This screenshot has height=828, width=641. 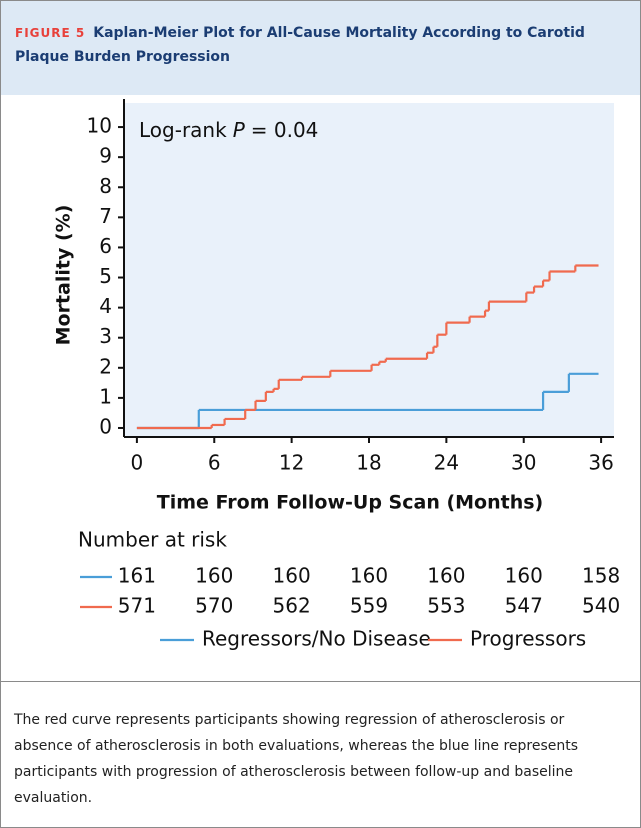 What do you see at coordinates (137, 576) in the screenshot?
I see `risk-count: 161` at bounding box center [137, 576].